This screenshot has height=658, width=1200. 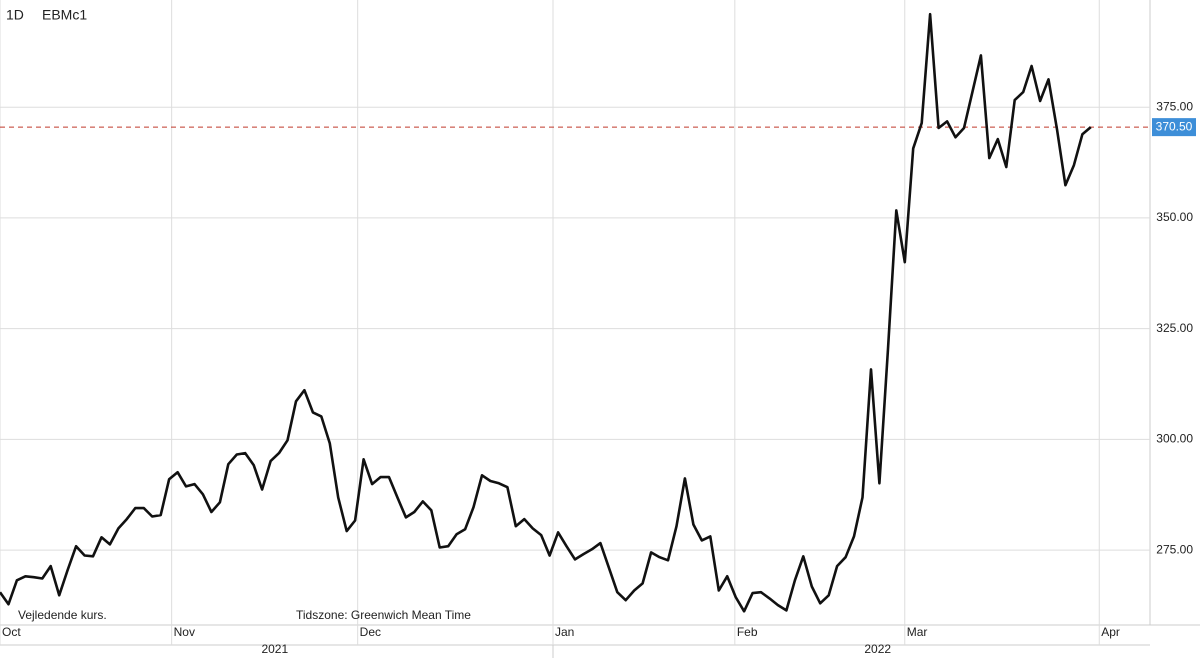 I want to click on last-price-badge, so click(x=1174, y=127).